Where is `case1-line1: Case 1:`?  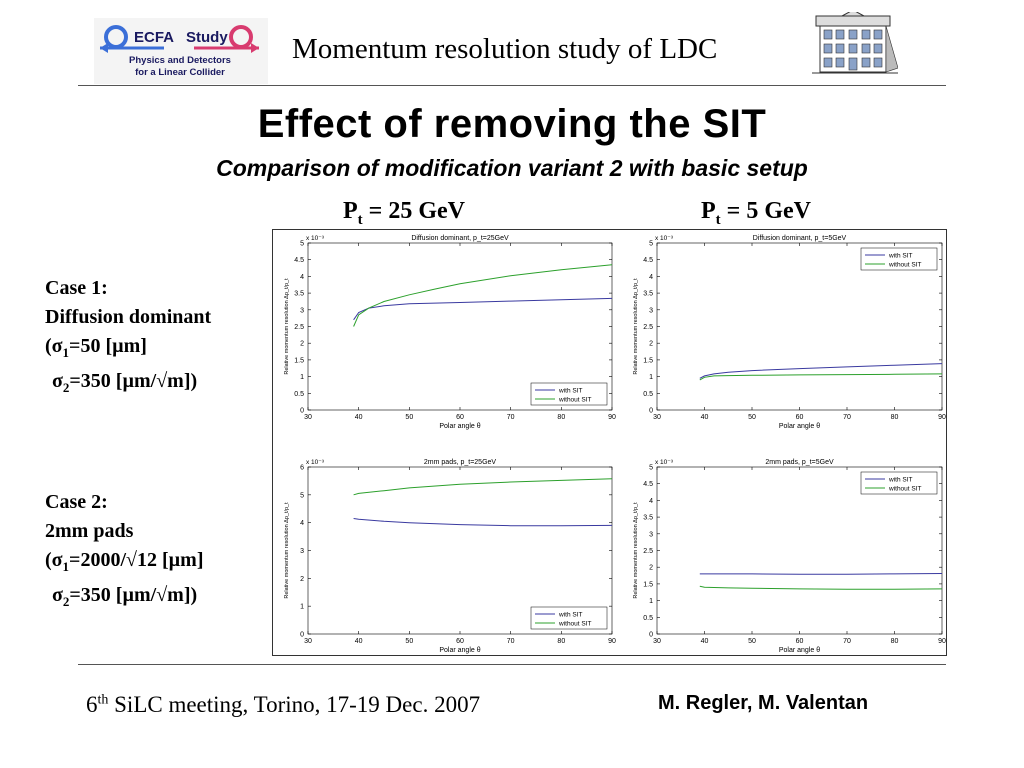
case1-line1: Case 1: is located at coordinates (76, 288).